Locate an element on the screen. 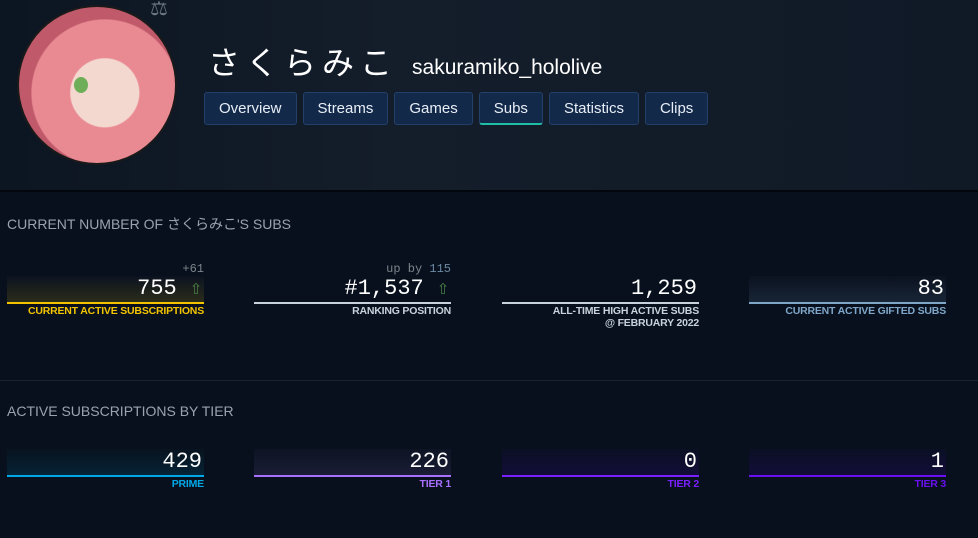 The image size is (978, 538). tab-overview: Overview is located at coordinates (250, 108).